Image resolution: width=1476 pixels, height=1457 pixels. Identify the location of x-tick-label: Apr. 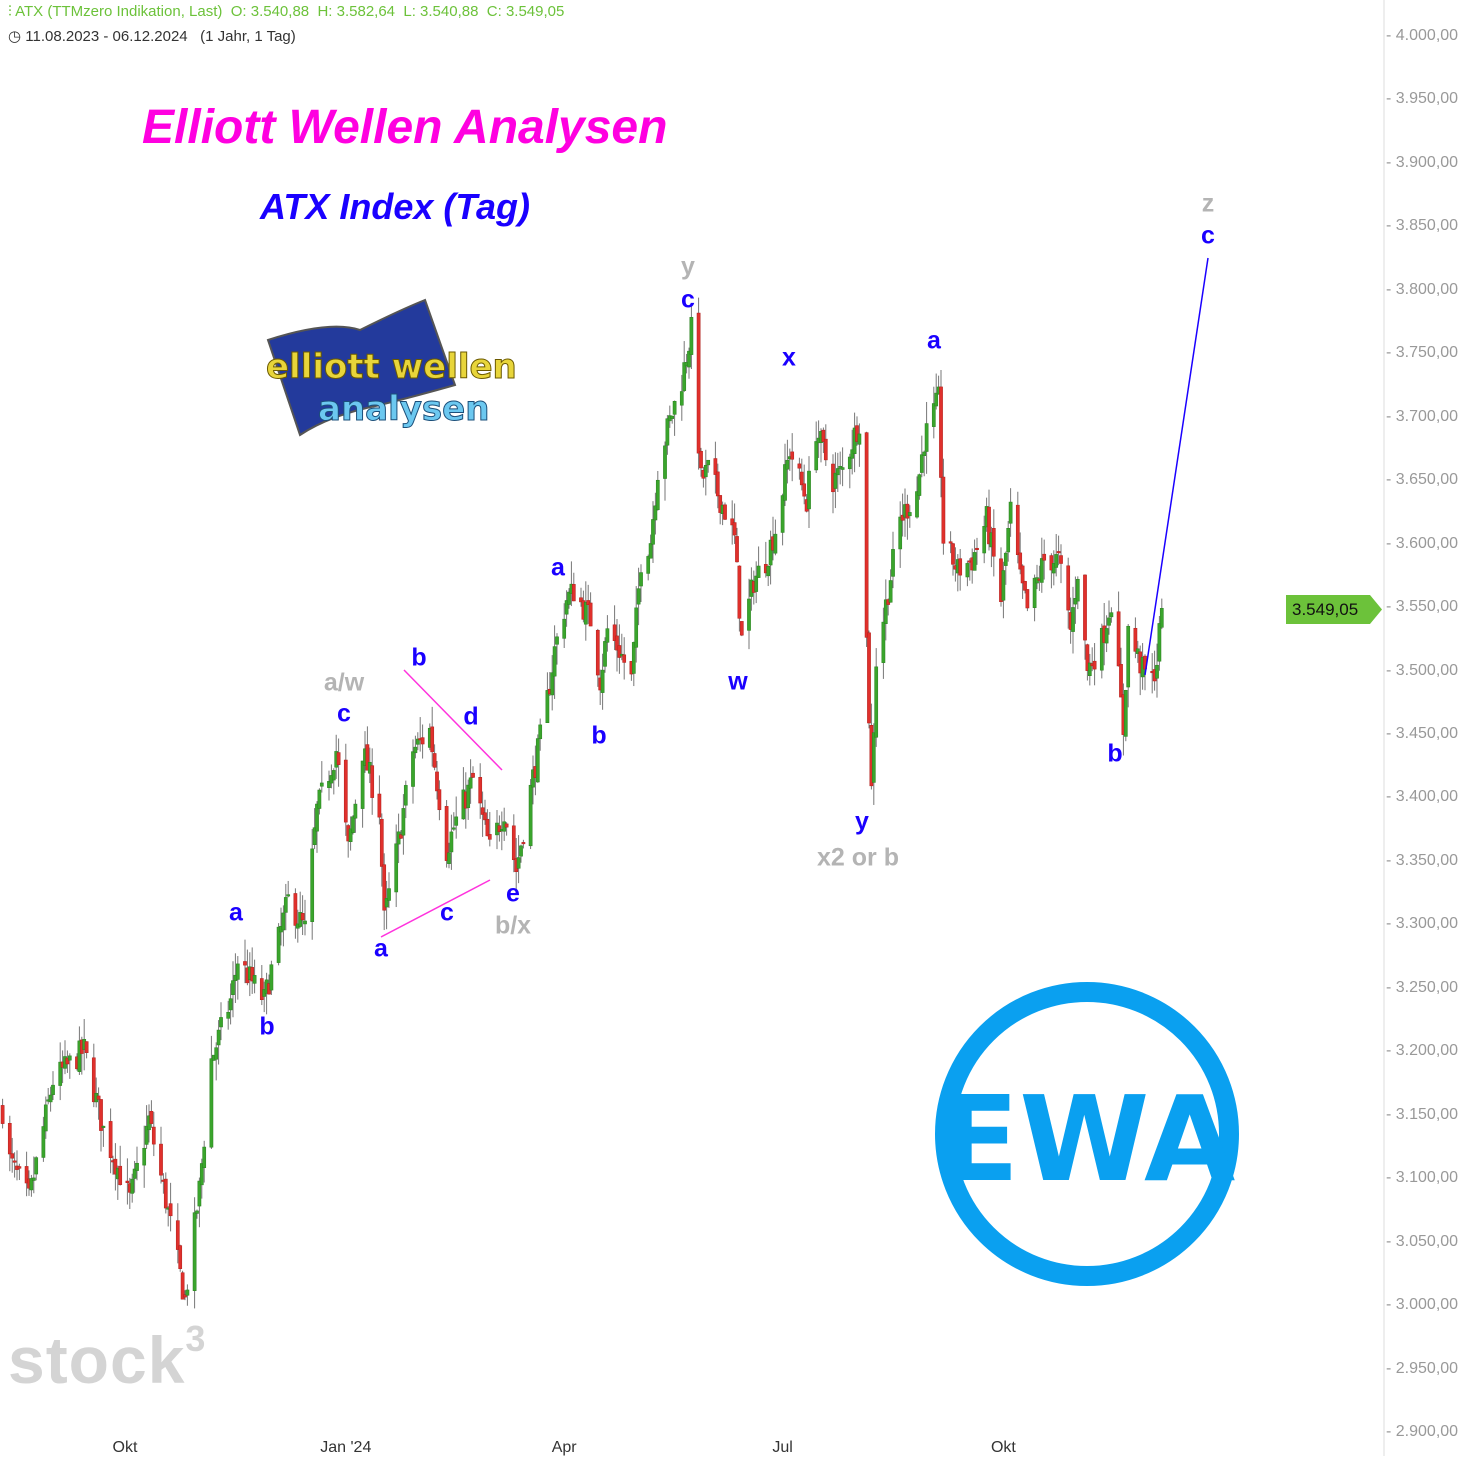
(564, 1447).